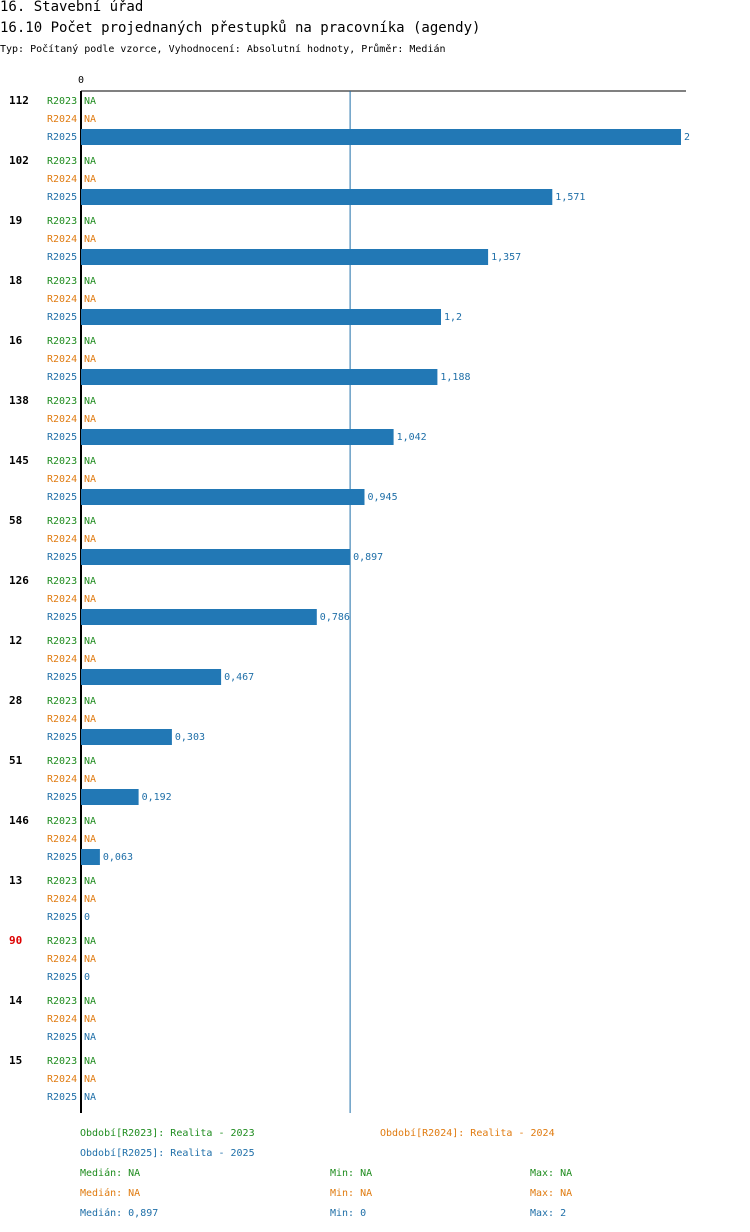  Describe the element at coordinates (16, 760) in the screenshot. I see `category-label: 51` at that location.